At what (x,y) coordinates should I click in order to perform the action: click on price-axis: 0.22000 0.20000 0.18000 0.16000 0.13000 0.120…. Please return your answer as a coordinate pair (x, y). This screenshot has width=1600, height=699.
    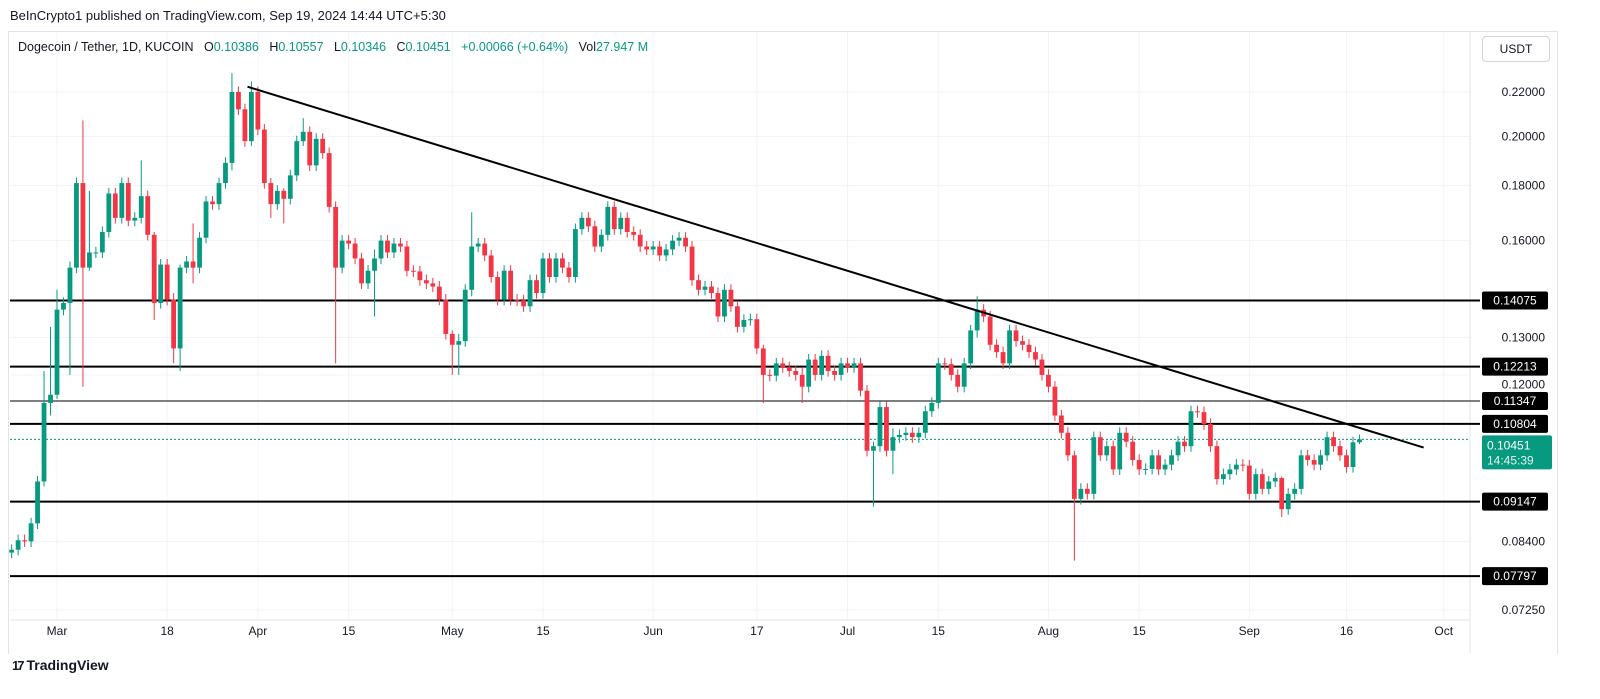
    Looking at the image, I should click on (1524, 351).